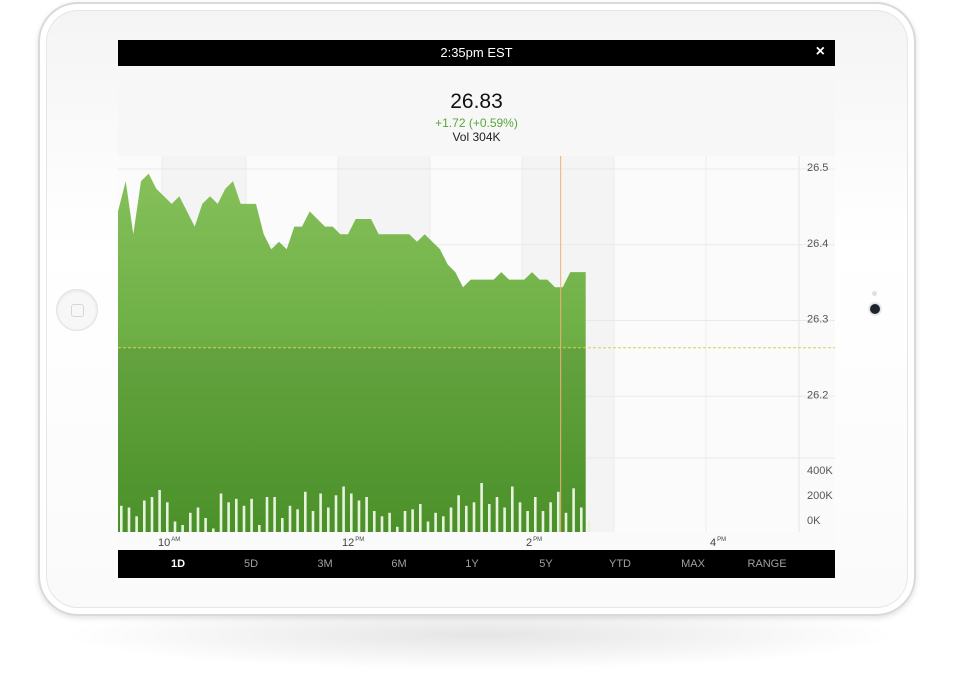 This screenshot has width=960, height=685. Describe the element at coordinates (399, 564) in the screenshot. I see `tab-6m: 6M` at that location.